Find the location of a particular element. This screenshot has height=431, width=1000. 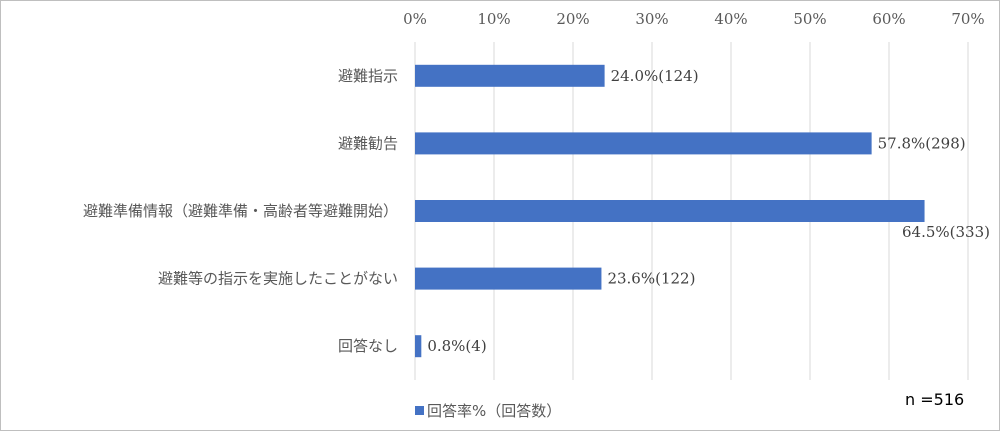

legend: 回答率%（回答数） is located at coordinates (488, 410).